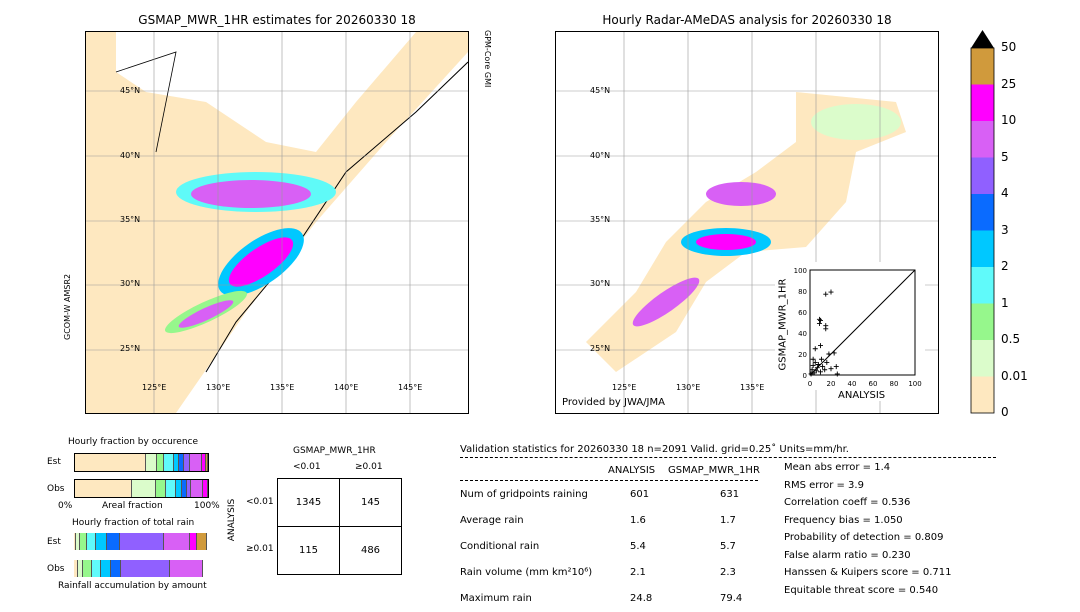  I want to click on colorbar, so click(982, 222).